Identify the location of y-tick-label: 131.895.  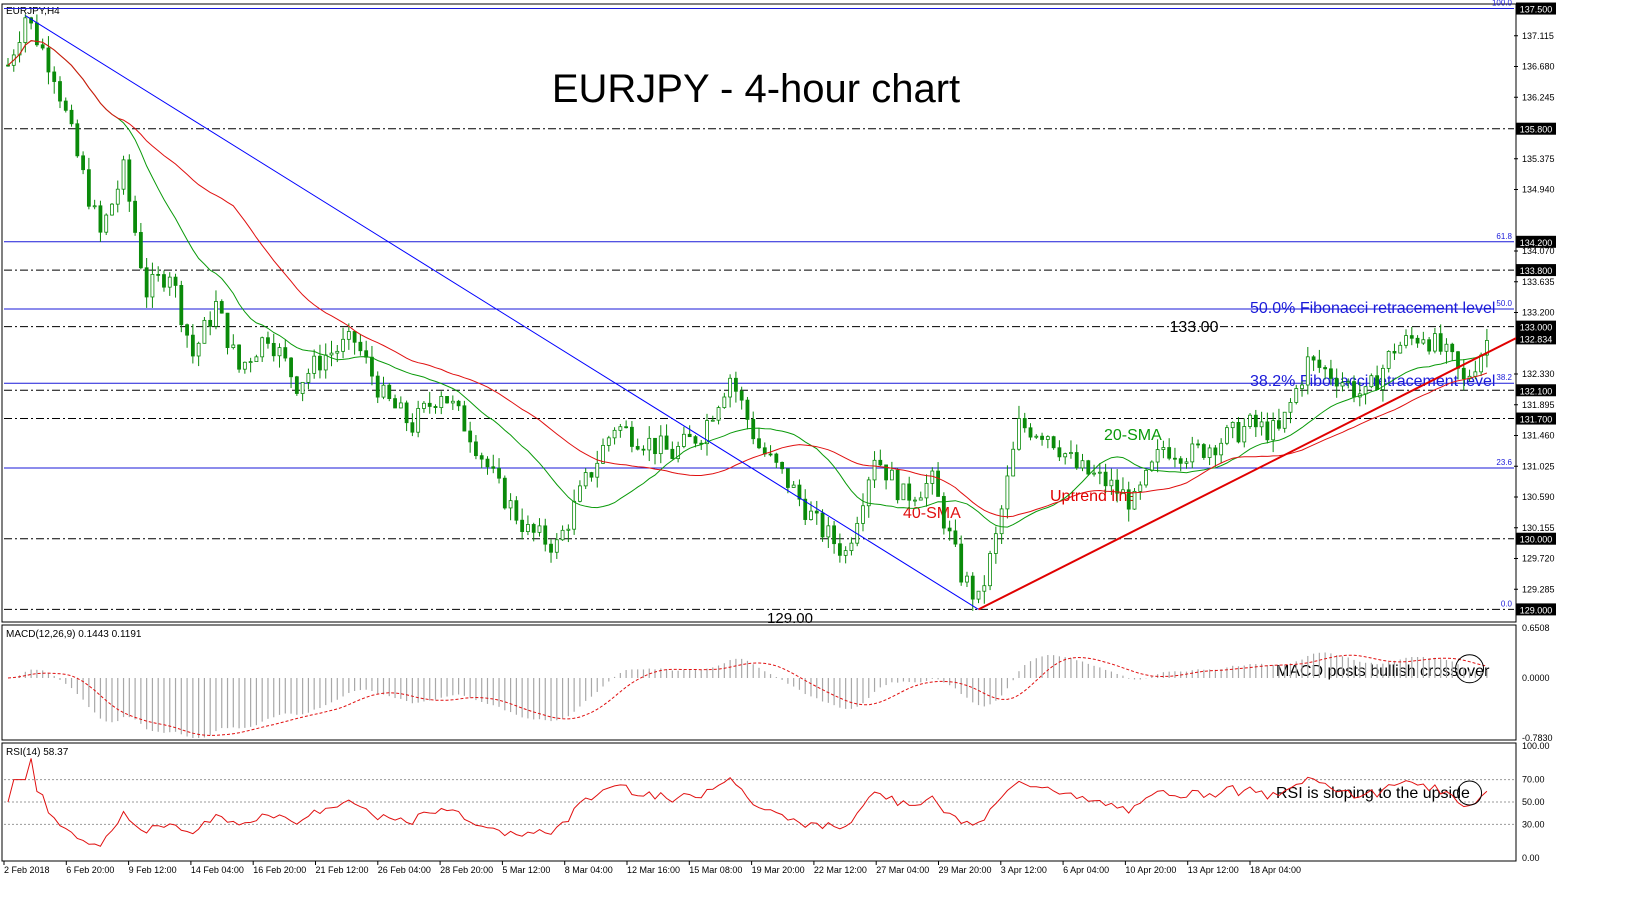
(1538, 405).